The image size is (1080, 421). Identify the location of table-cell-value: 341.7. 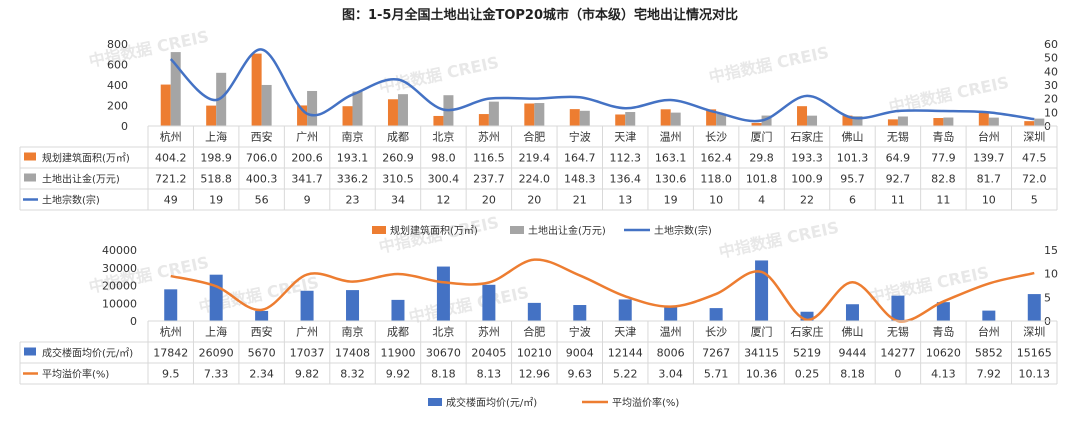
(307, 179).